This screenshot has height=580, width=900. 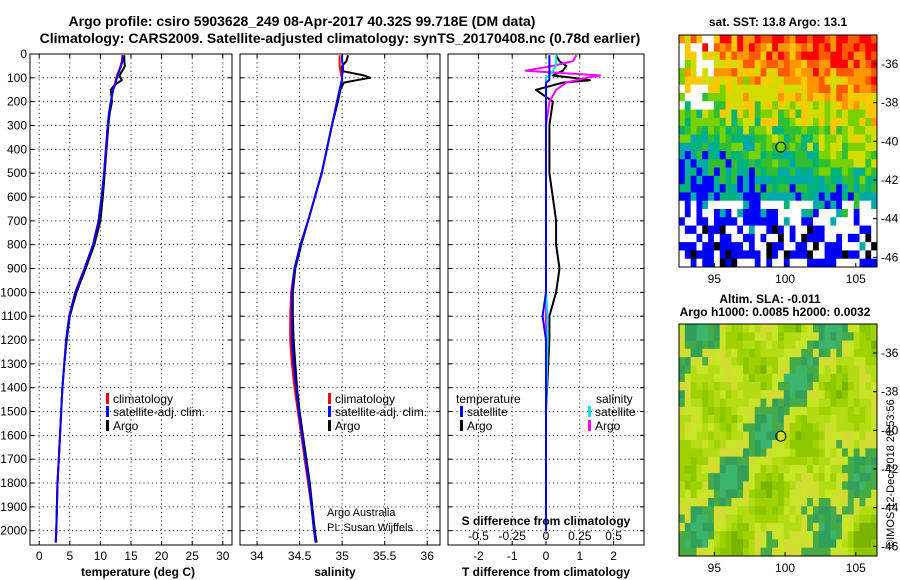 I want to click on depth-tick-label: 1100, so click(x=14, y=316).